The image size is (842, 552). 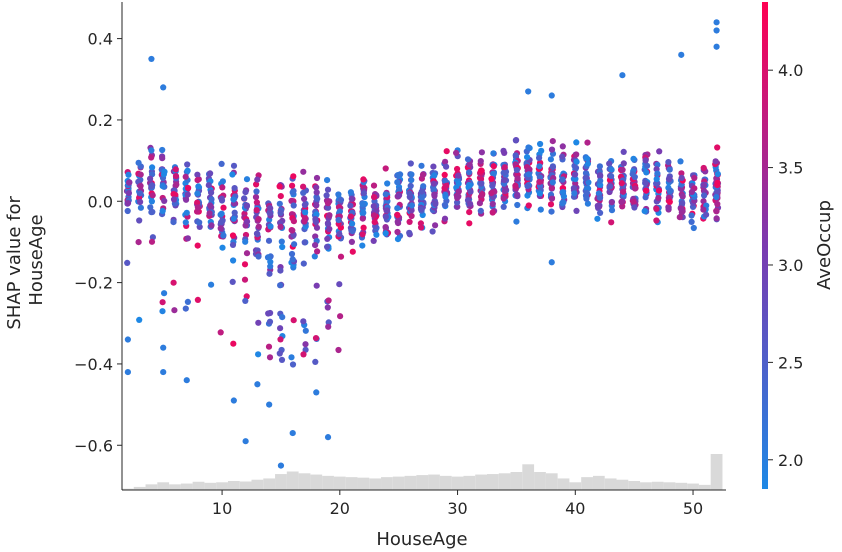 I want to click on y-tick-label: 0.4, so click(x=100, y=39).